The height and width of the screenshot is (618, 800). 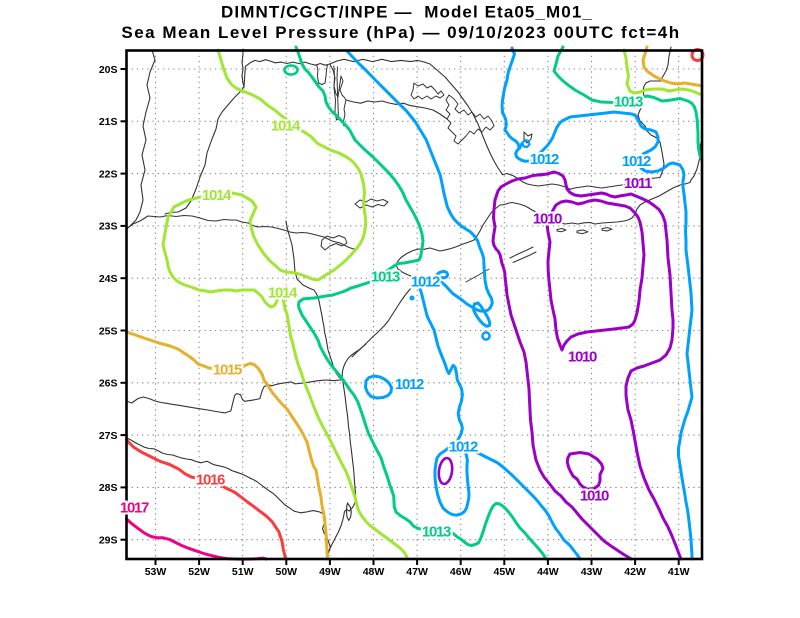 I want to click on svg-text: 52W, so click(x=199, y=572).